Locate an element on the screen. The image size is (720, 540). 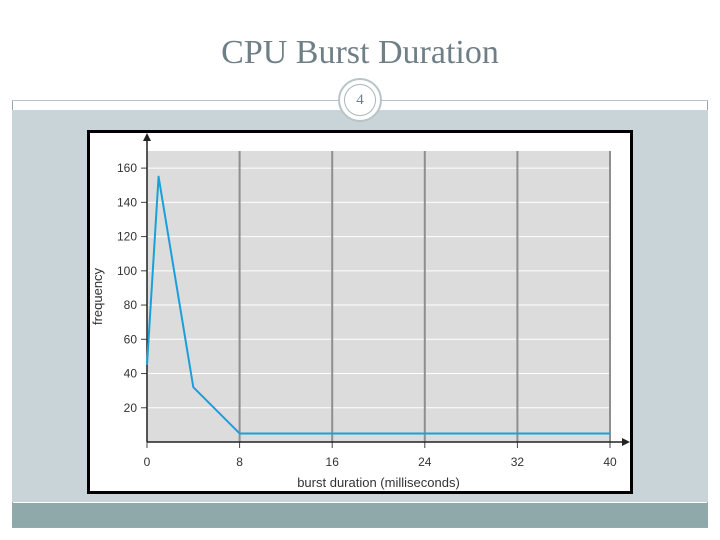
x-tick-label: 32 is located at coordinates (518, 462).